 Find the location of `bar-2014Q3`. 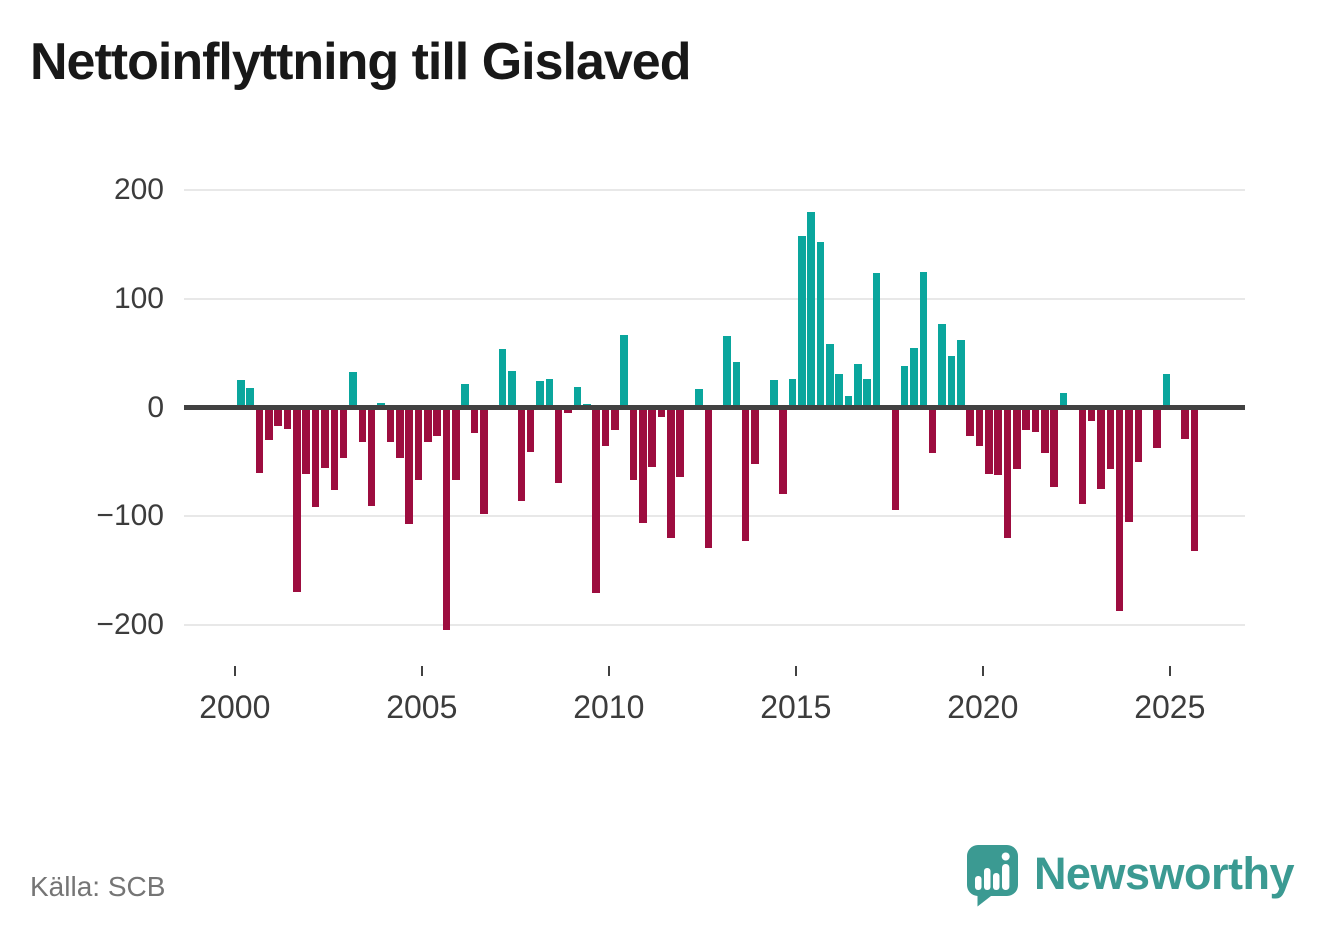

bar-2014Q3 is located at coordinates (783, 452).